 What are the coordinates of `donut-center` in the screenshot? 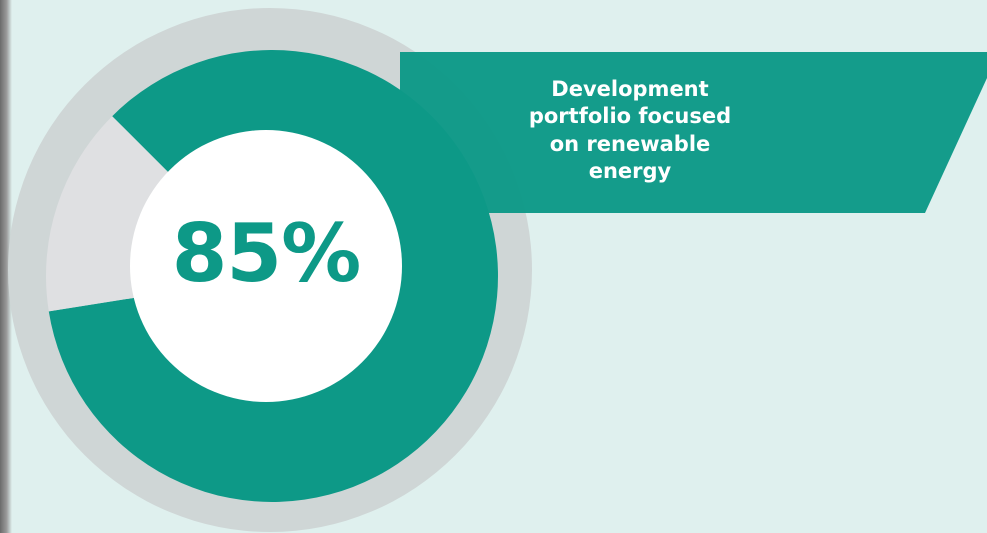 It's located at (266, 266).